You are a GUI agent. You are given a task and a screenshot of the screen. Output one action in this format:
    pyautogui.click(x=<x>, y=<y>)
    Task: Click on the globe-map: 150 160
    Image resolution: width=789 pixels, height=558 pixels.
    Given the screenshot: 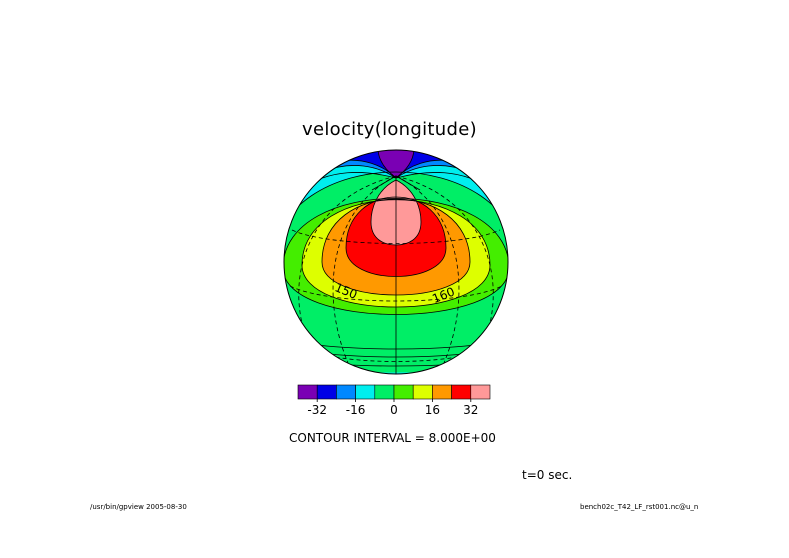 What is the action you would take?
    pyautogui.click(x=396, y=262)
    